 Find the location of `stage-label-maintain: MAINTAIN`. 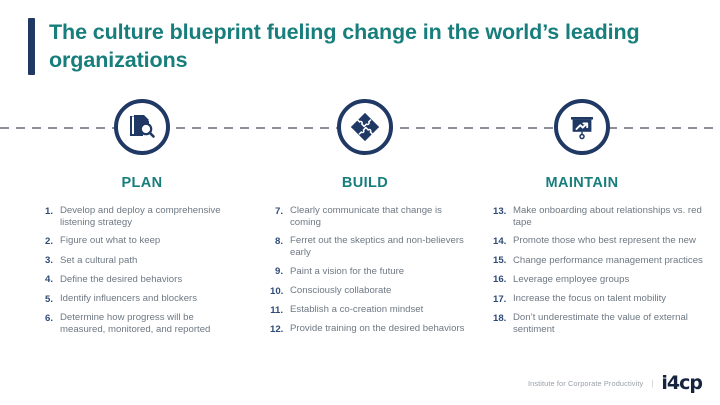

stage-label-maintain: MAINTAIN is located at coordinates (582, 183).